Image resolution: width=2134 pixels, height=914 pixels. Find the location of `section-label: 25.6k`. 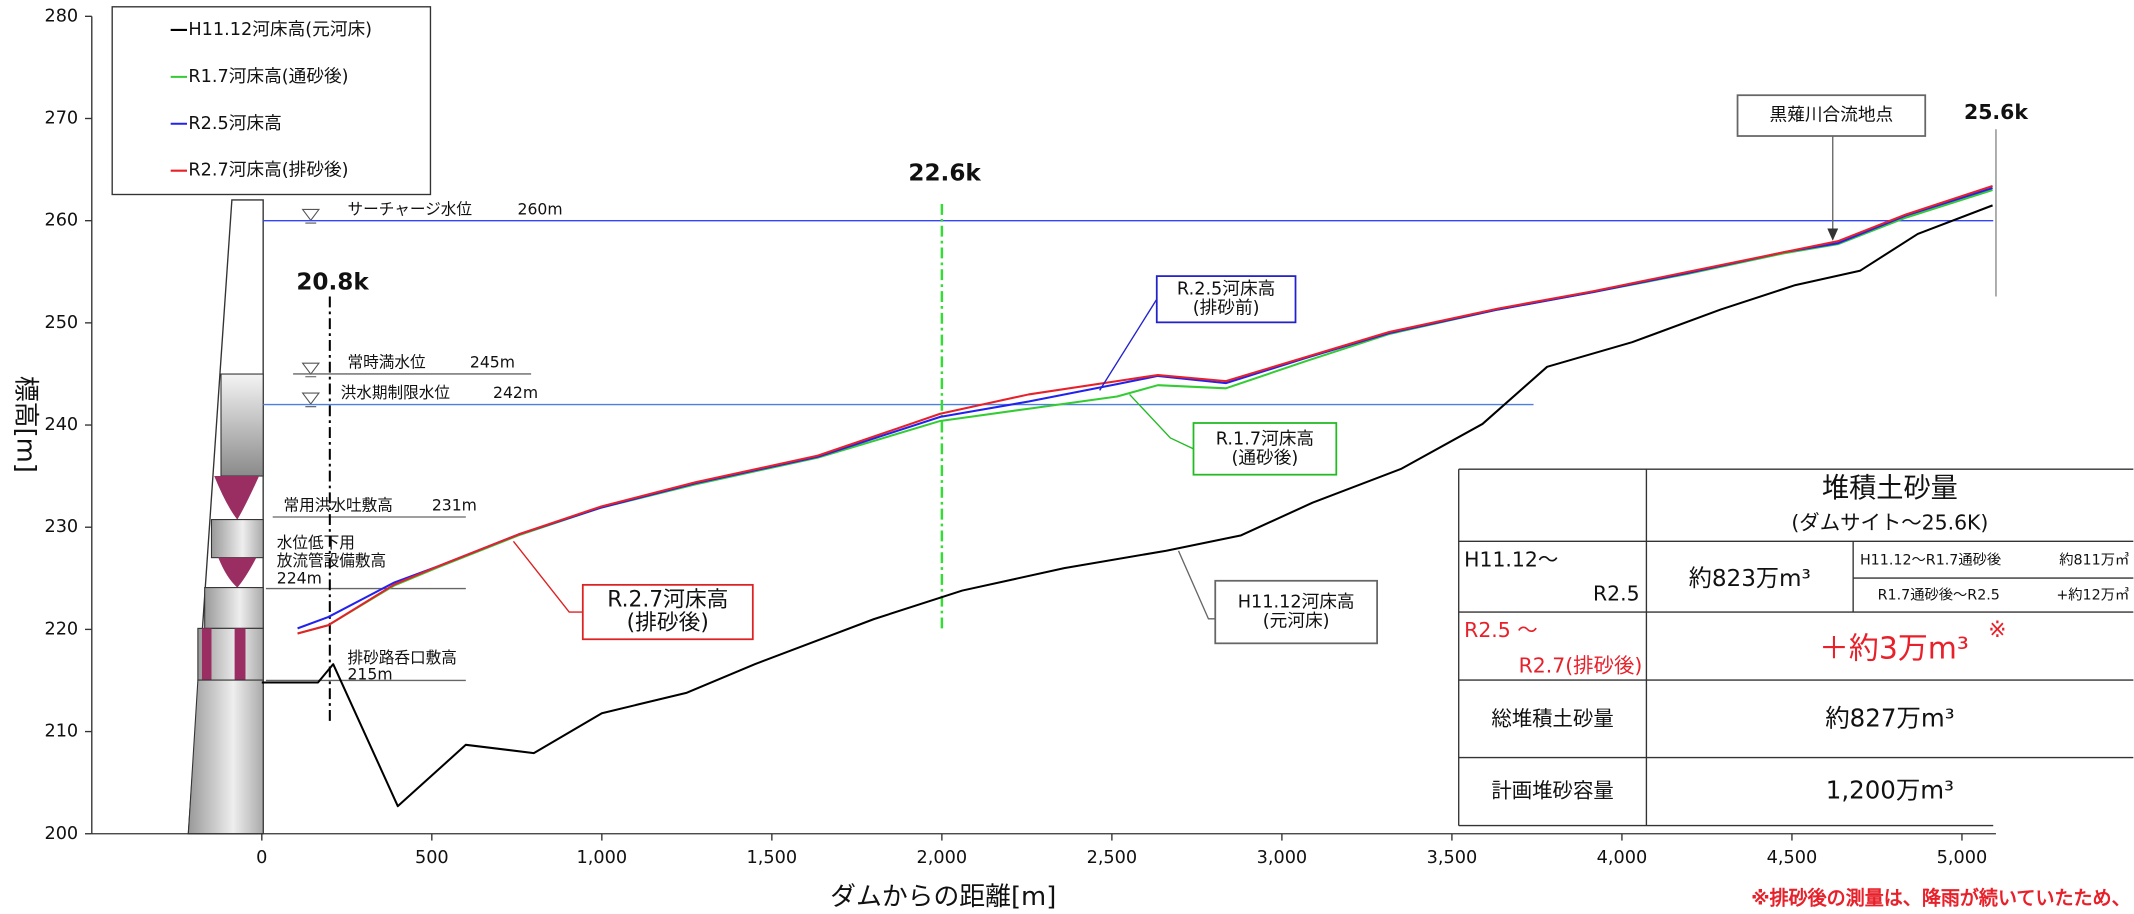

section-label: 25.6k is located at coordinates (1996, 112).